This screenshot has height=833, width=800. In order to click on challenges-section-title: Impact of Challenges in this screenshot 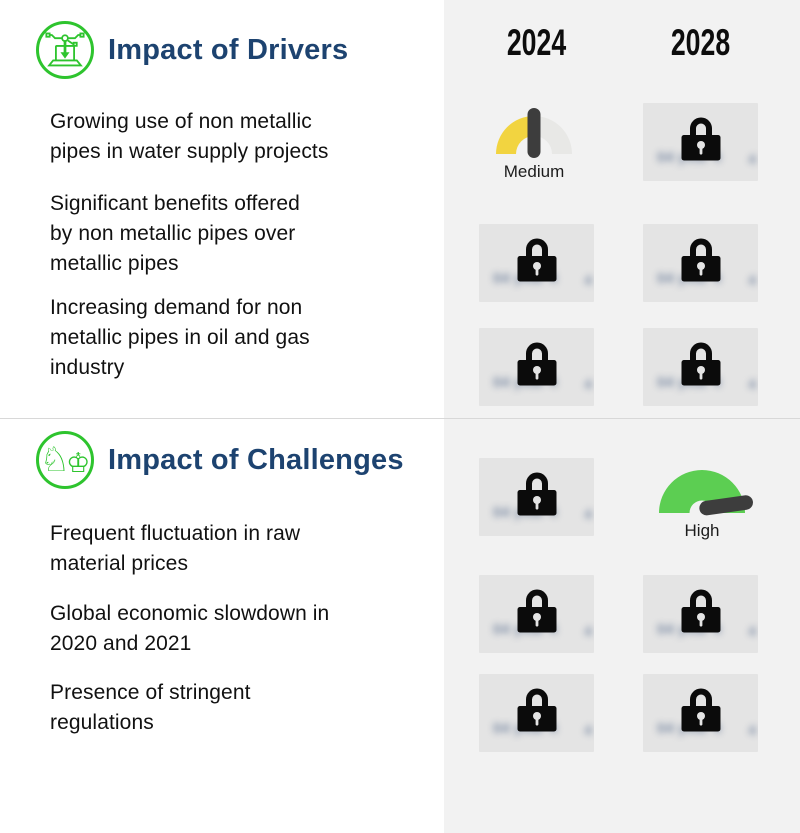, I will do `click(256, 459)`.